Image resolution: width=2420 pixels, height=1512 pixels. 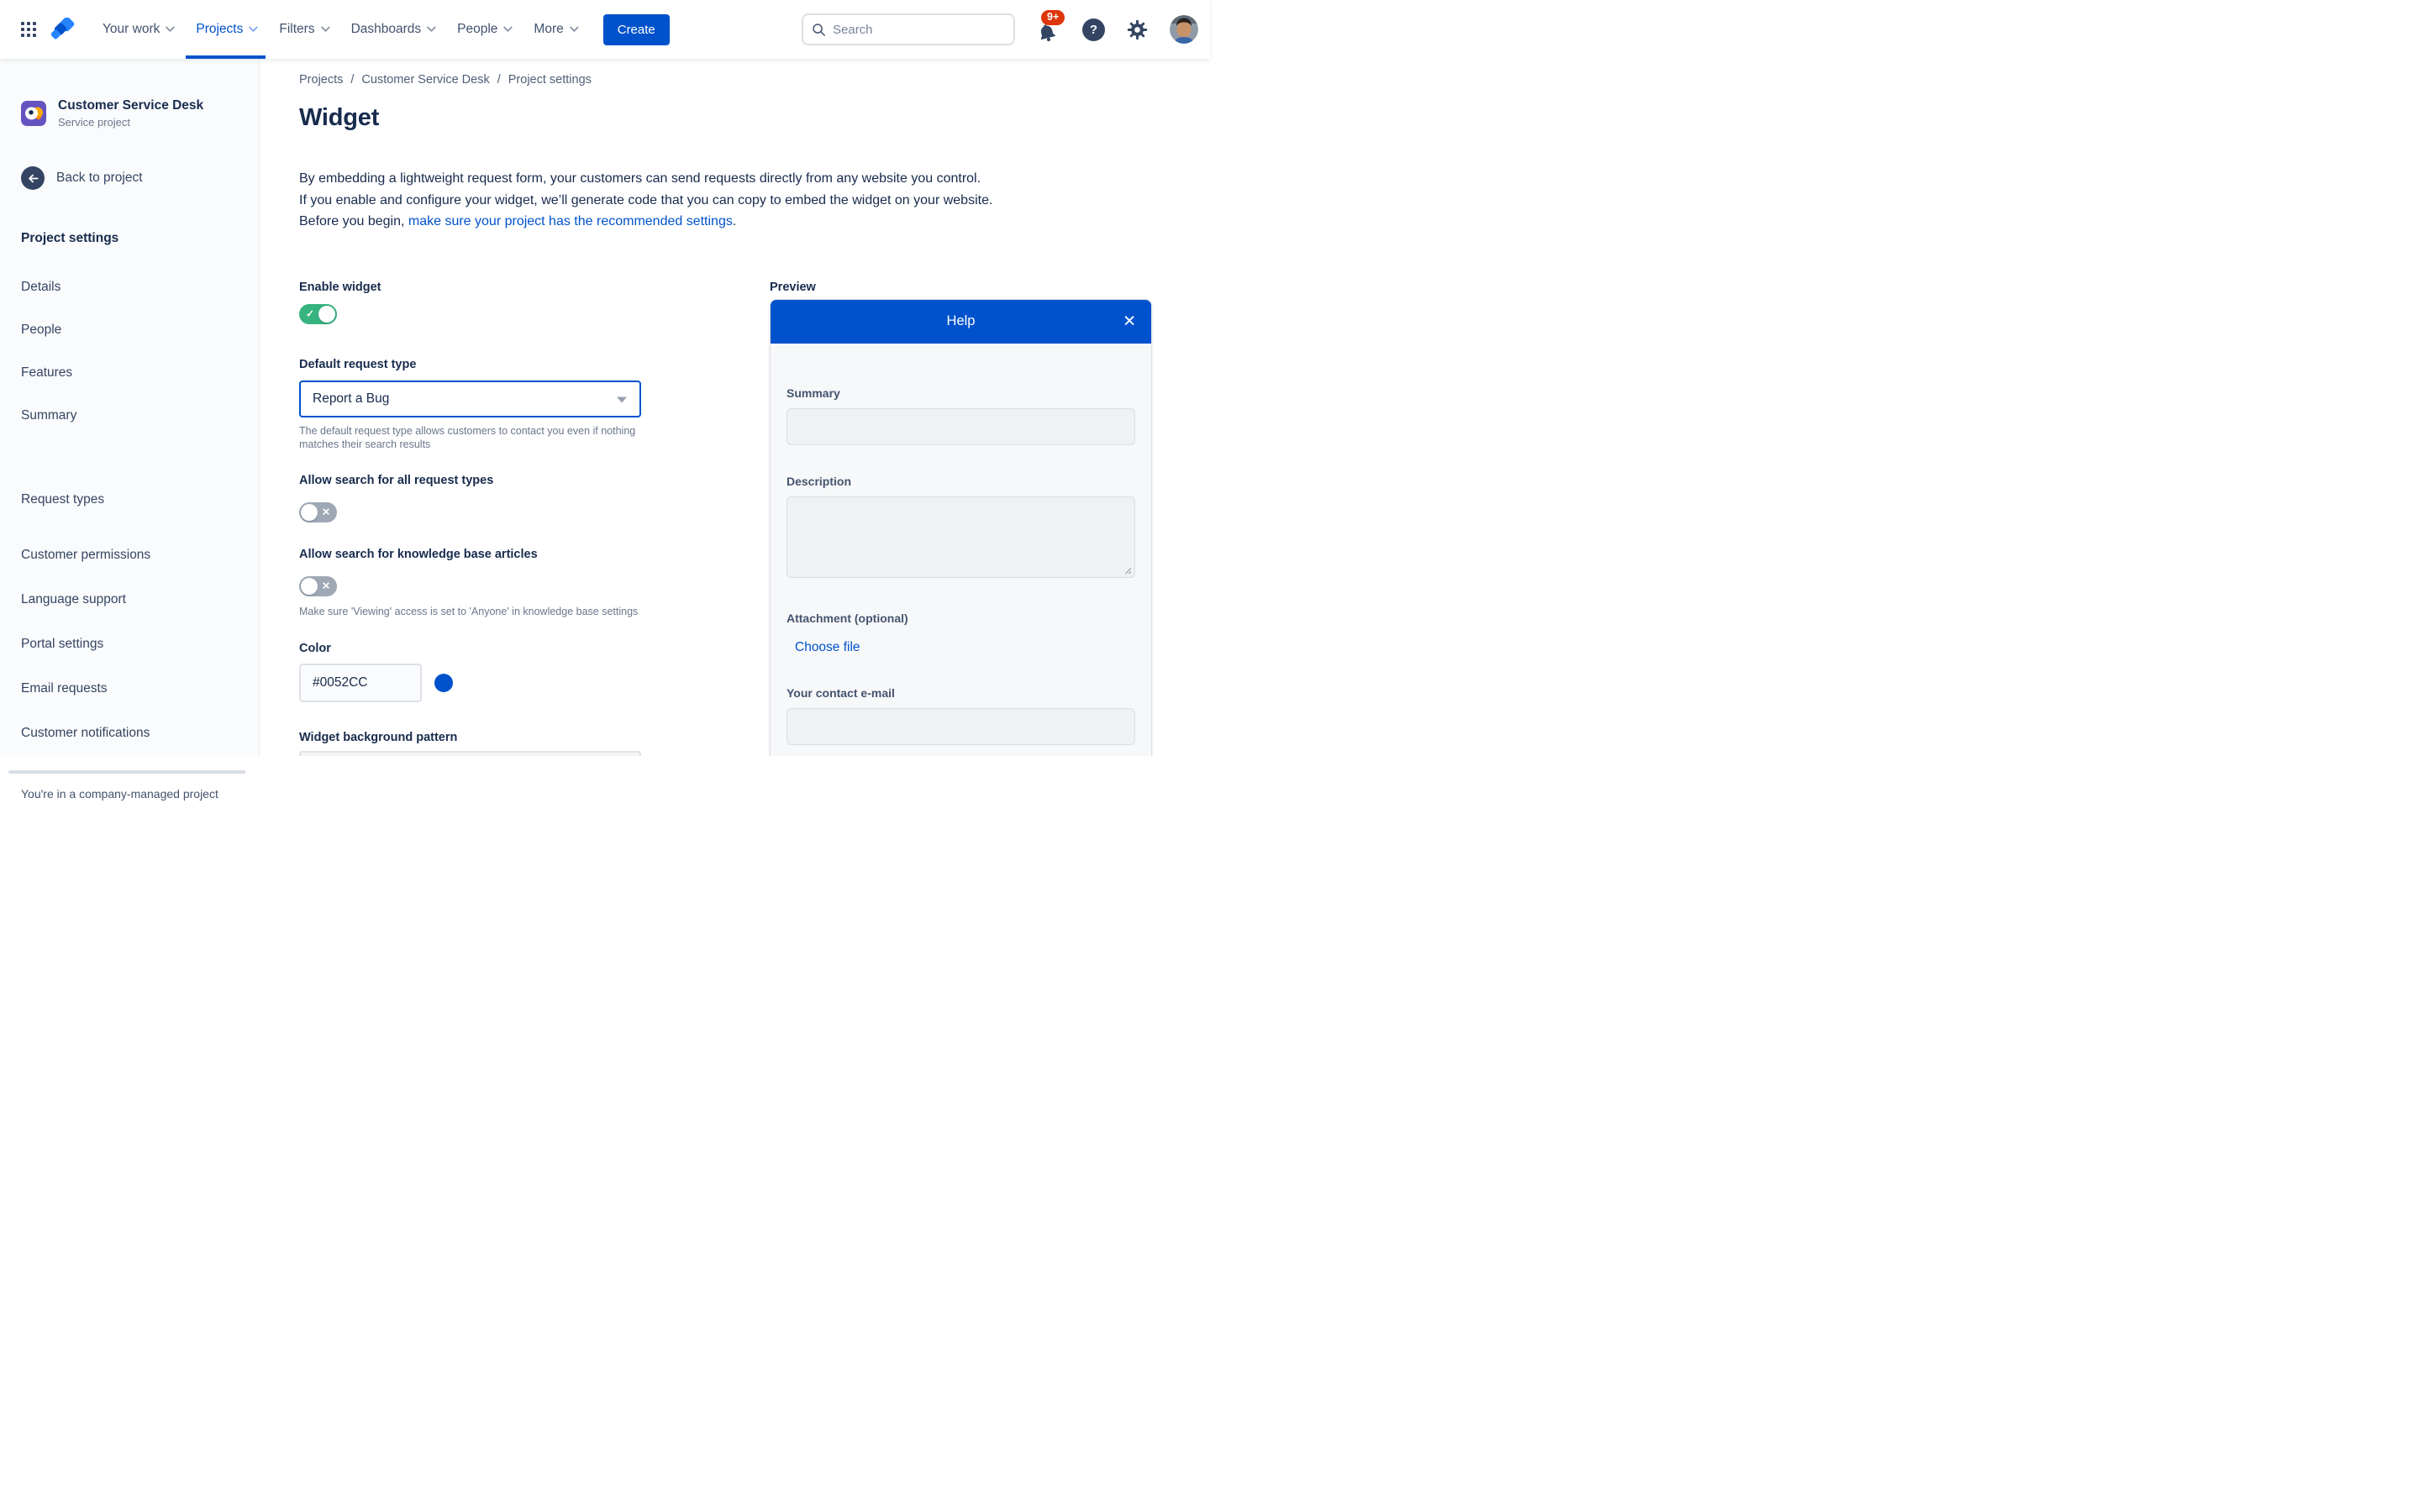 What do you see at coordinates (340, 682) in the screenshot?
I see `color-value: #0052CC` at bounding box center [340, 682].